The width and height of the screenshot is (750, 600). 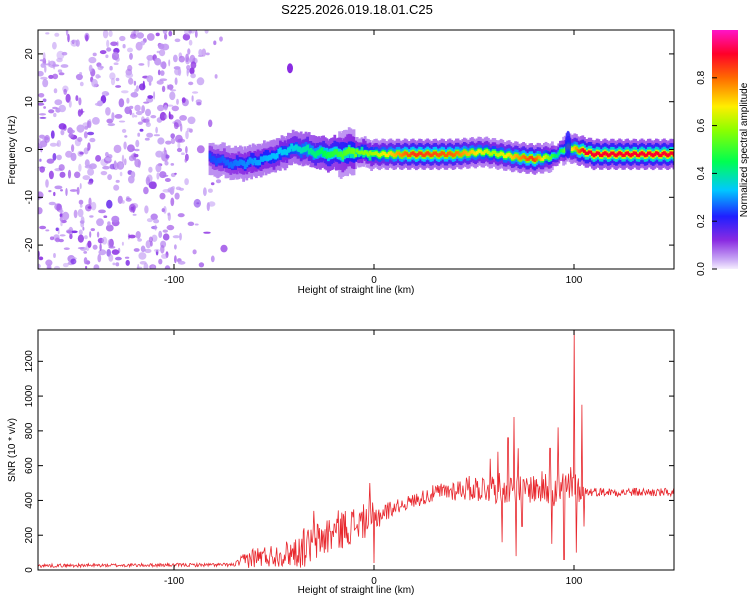 I want to click on spectrogram-x-axis-label: Height of straight line (km), so click(x=356, y=290).